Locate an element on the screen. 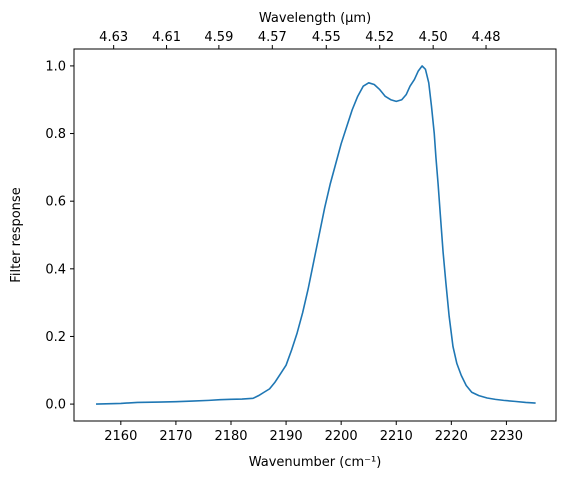 The image size is (570, 480). y-tick-label: 0.0 is located at coordinates (55, 405).